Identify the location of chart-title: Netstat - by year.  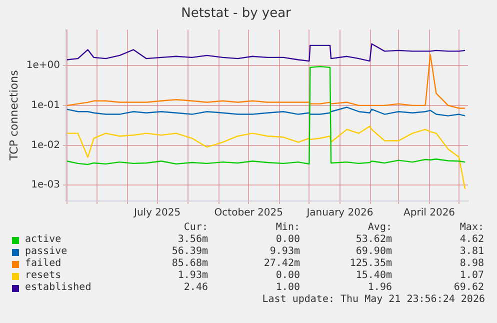
(236, 14).